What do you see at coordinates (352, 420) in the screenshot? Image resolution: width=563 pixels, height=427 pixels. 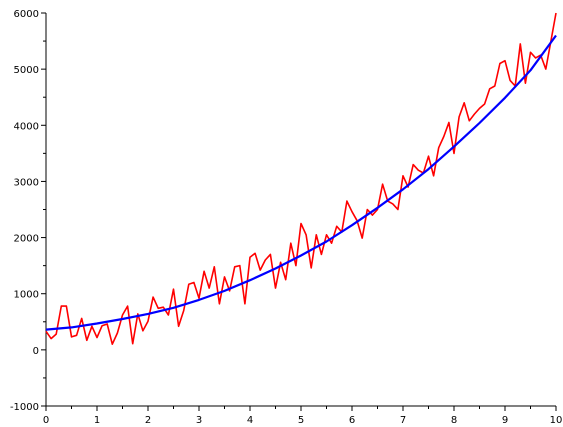 I see `x-tick-label: 6` at bounding box center [352, 420].